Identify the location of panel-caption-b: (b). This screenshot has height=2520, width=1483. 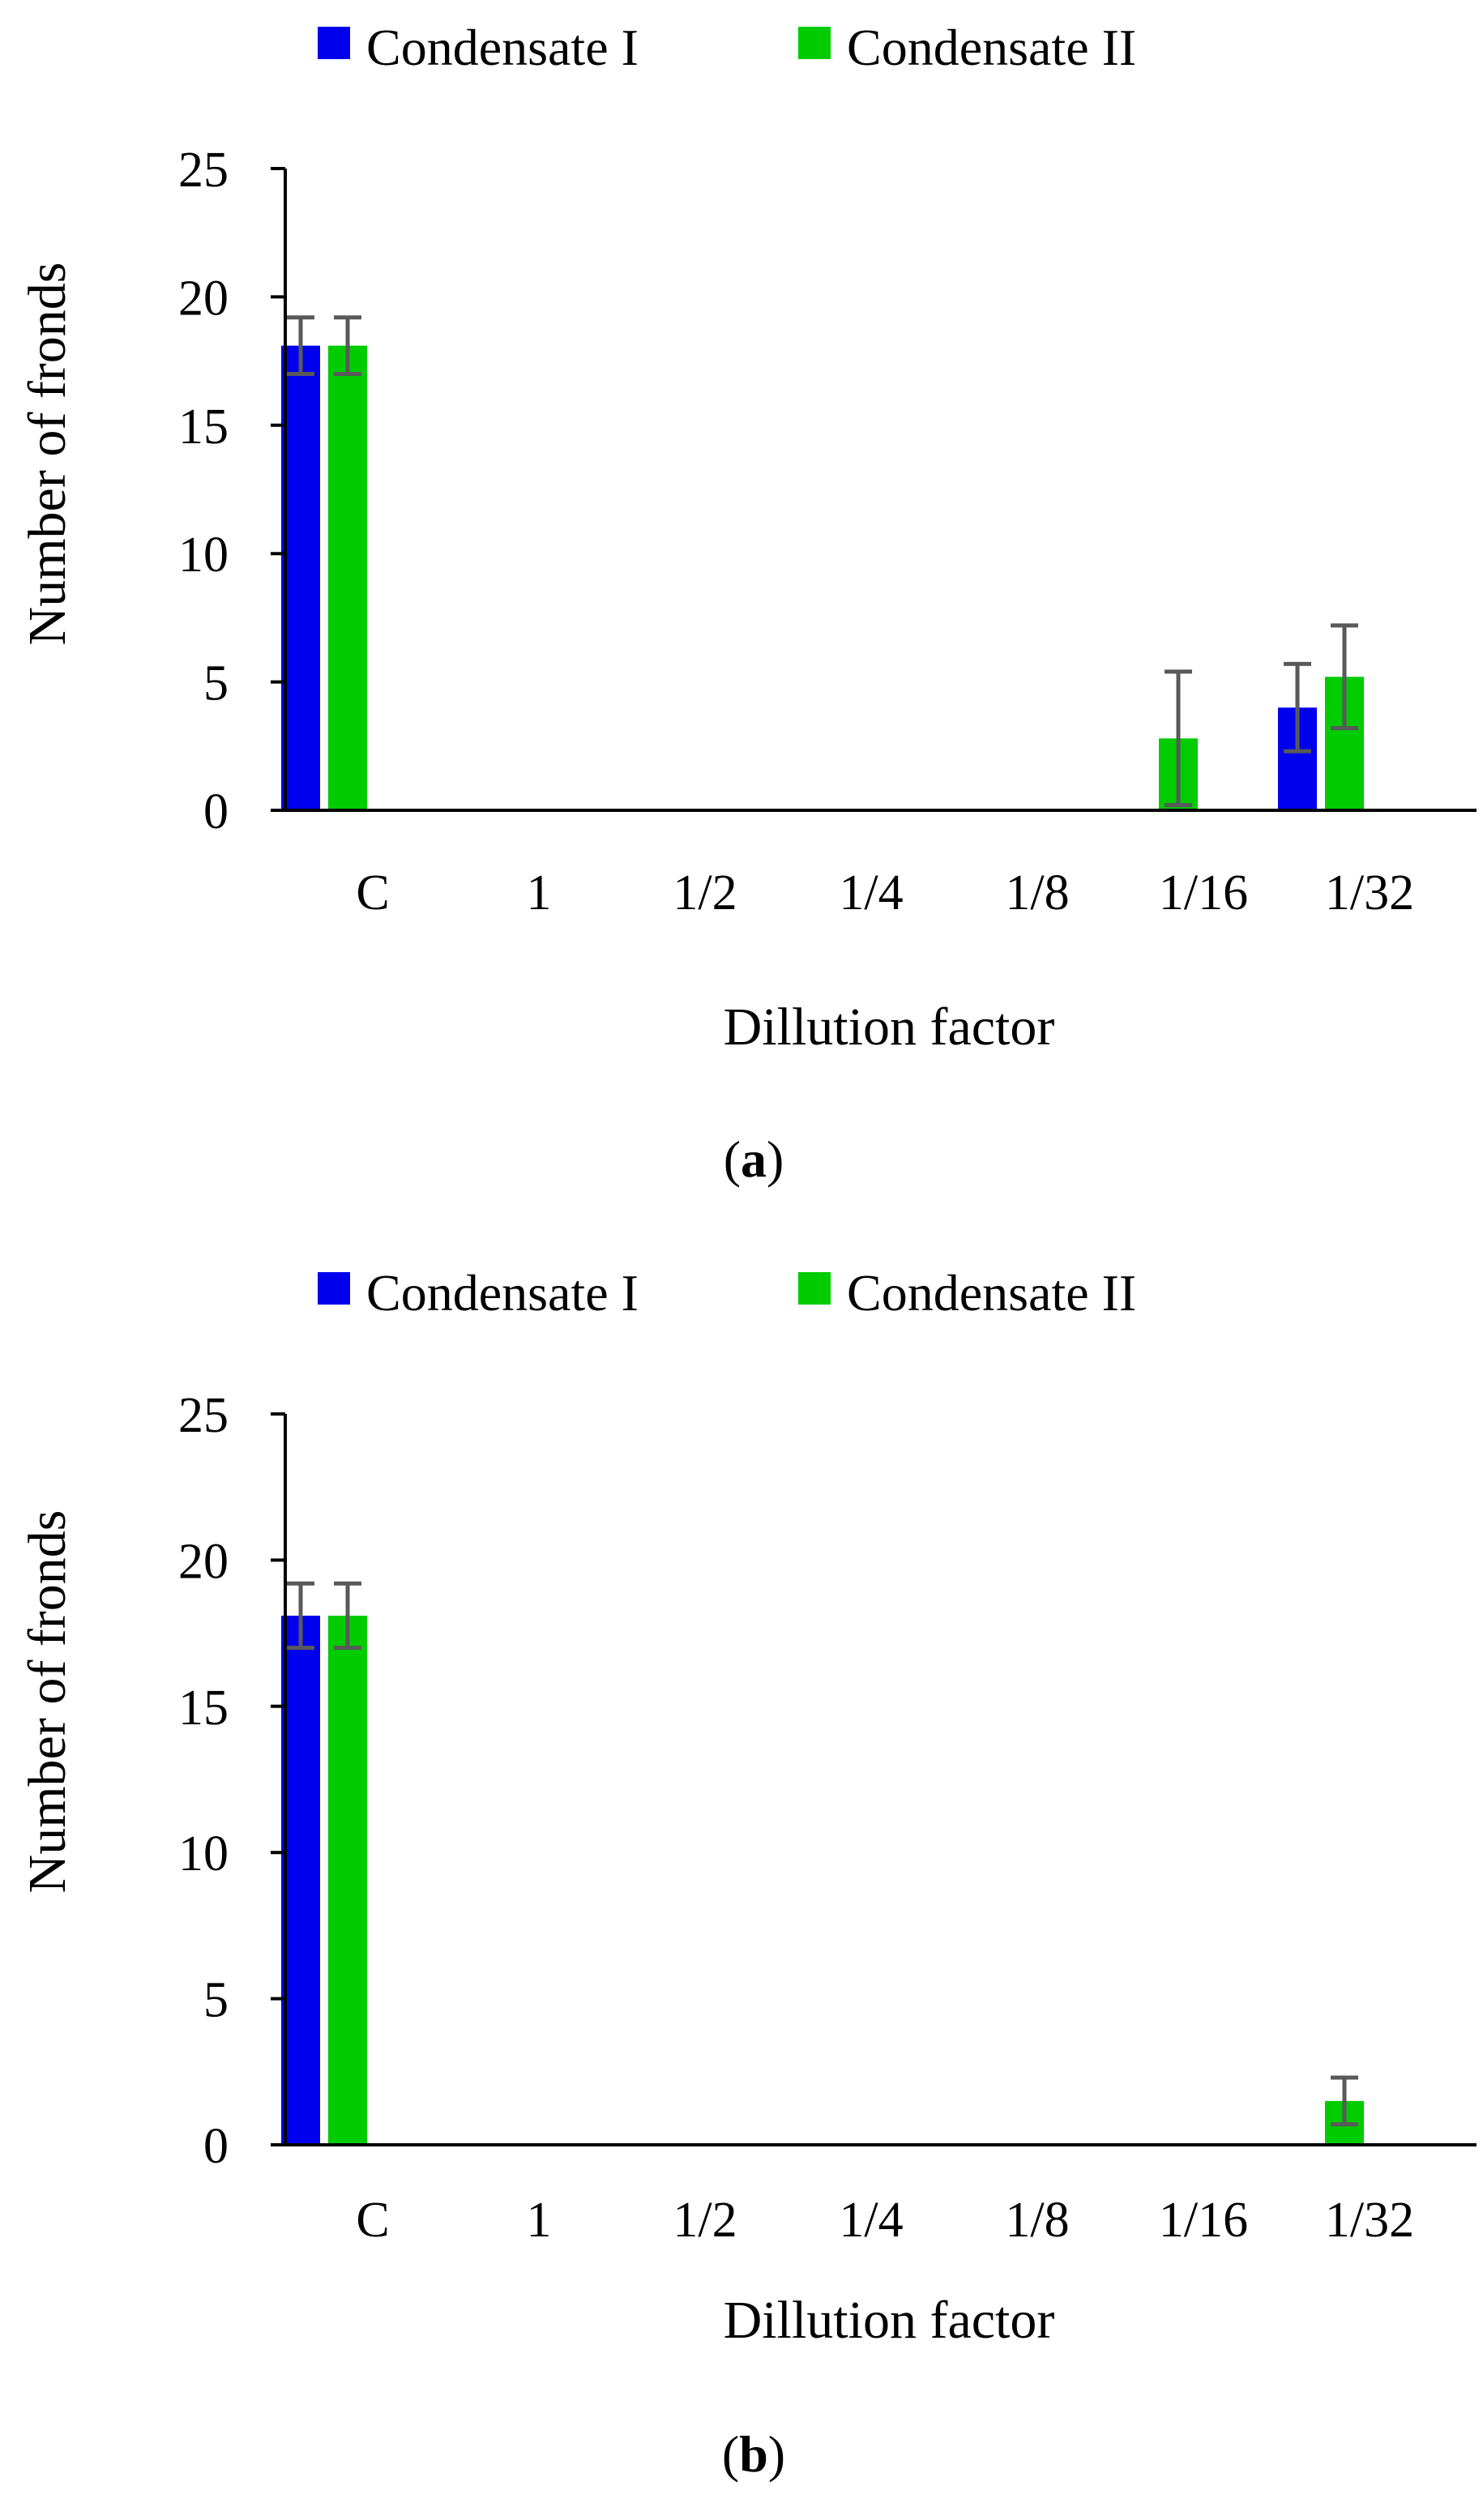
(753, 2454).